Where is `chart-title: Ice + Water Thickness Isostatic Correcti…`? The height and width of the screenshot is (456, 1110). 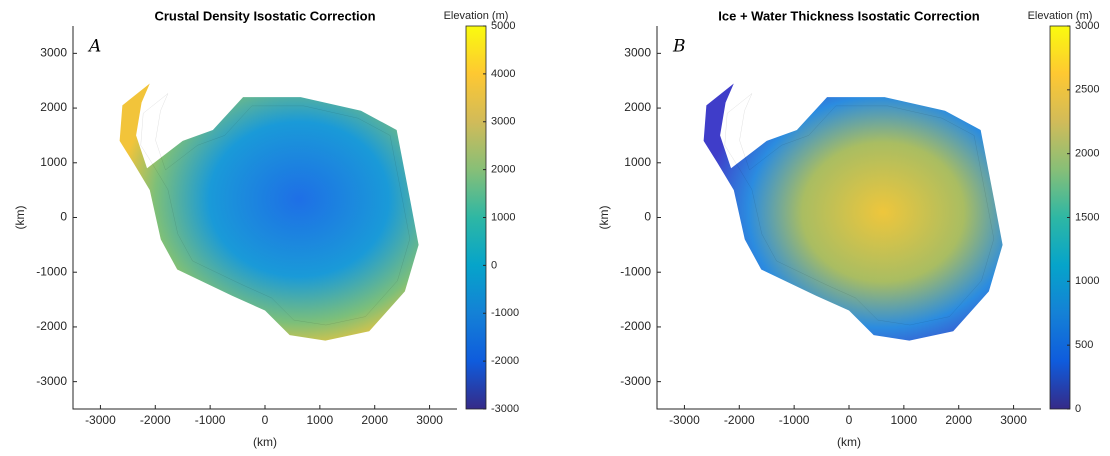 chart-title: Ice + Water Thickness Isostatic Correcti… is located at coordinates (848, 15).